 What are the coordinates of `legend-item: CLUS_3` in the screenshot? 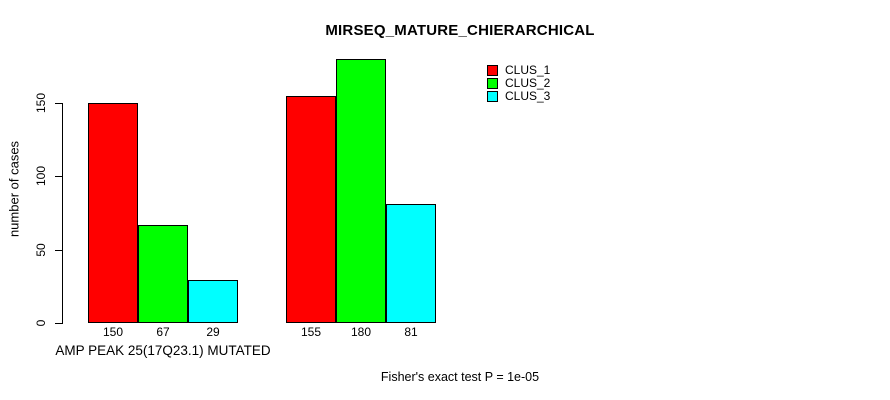 It's located at (518, 96).